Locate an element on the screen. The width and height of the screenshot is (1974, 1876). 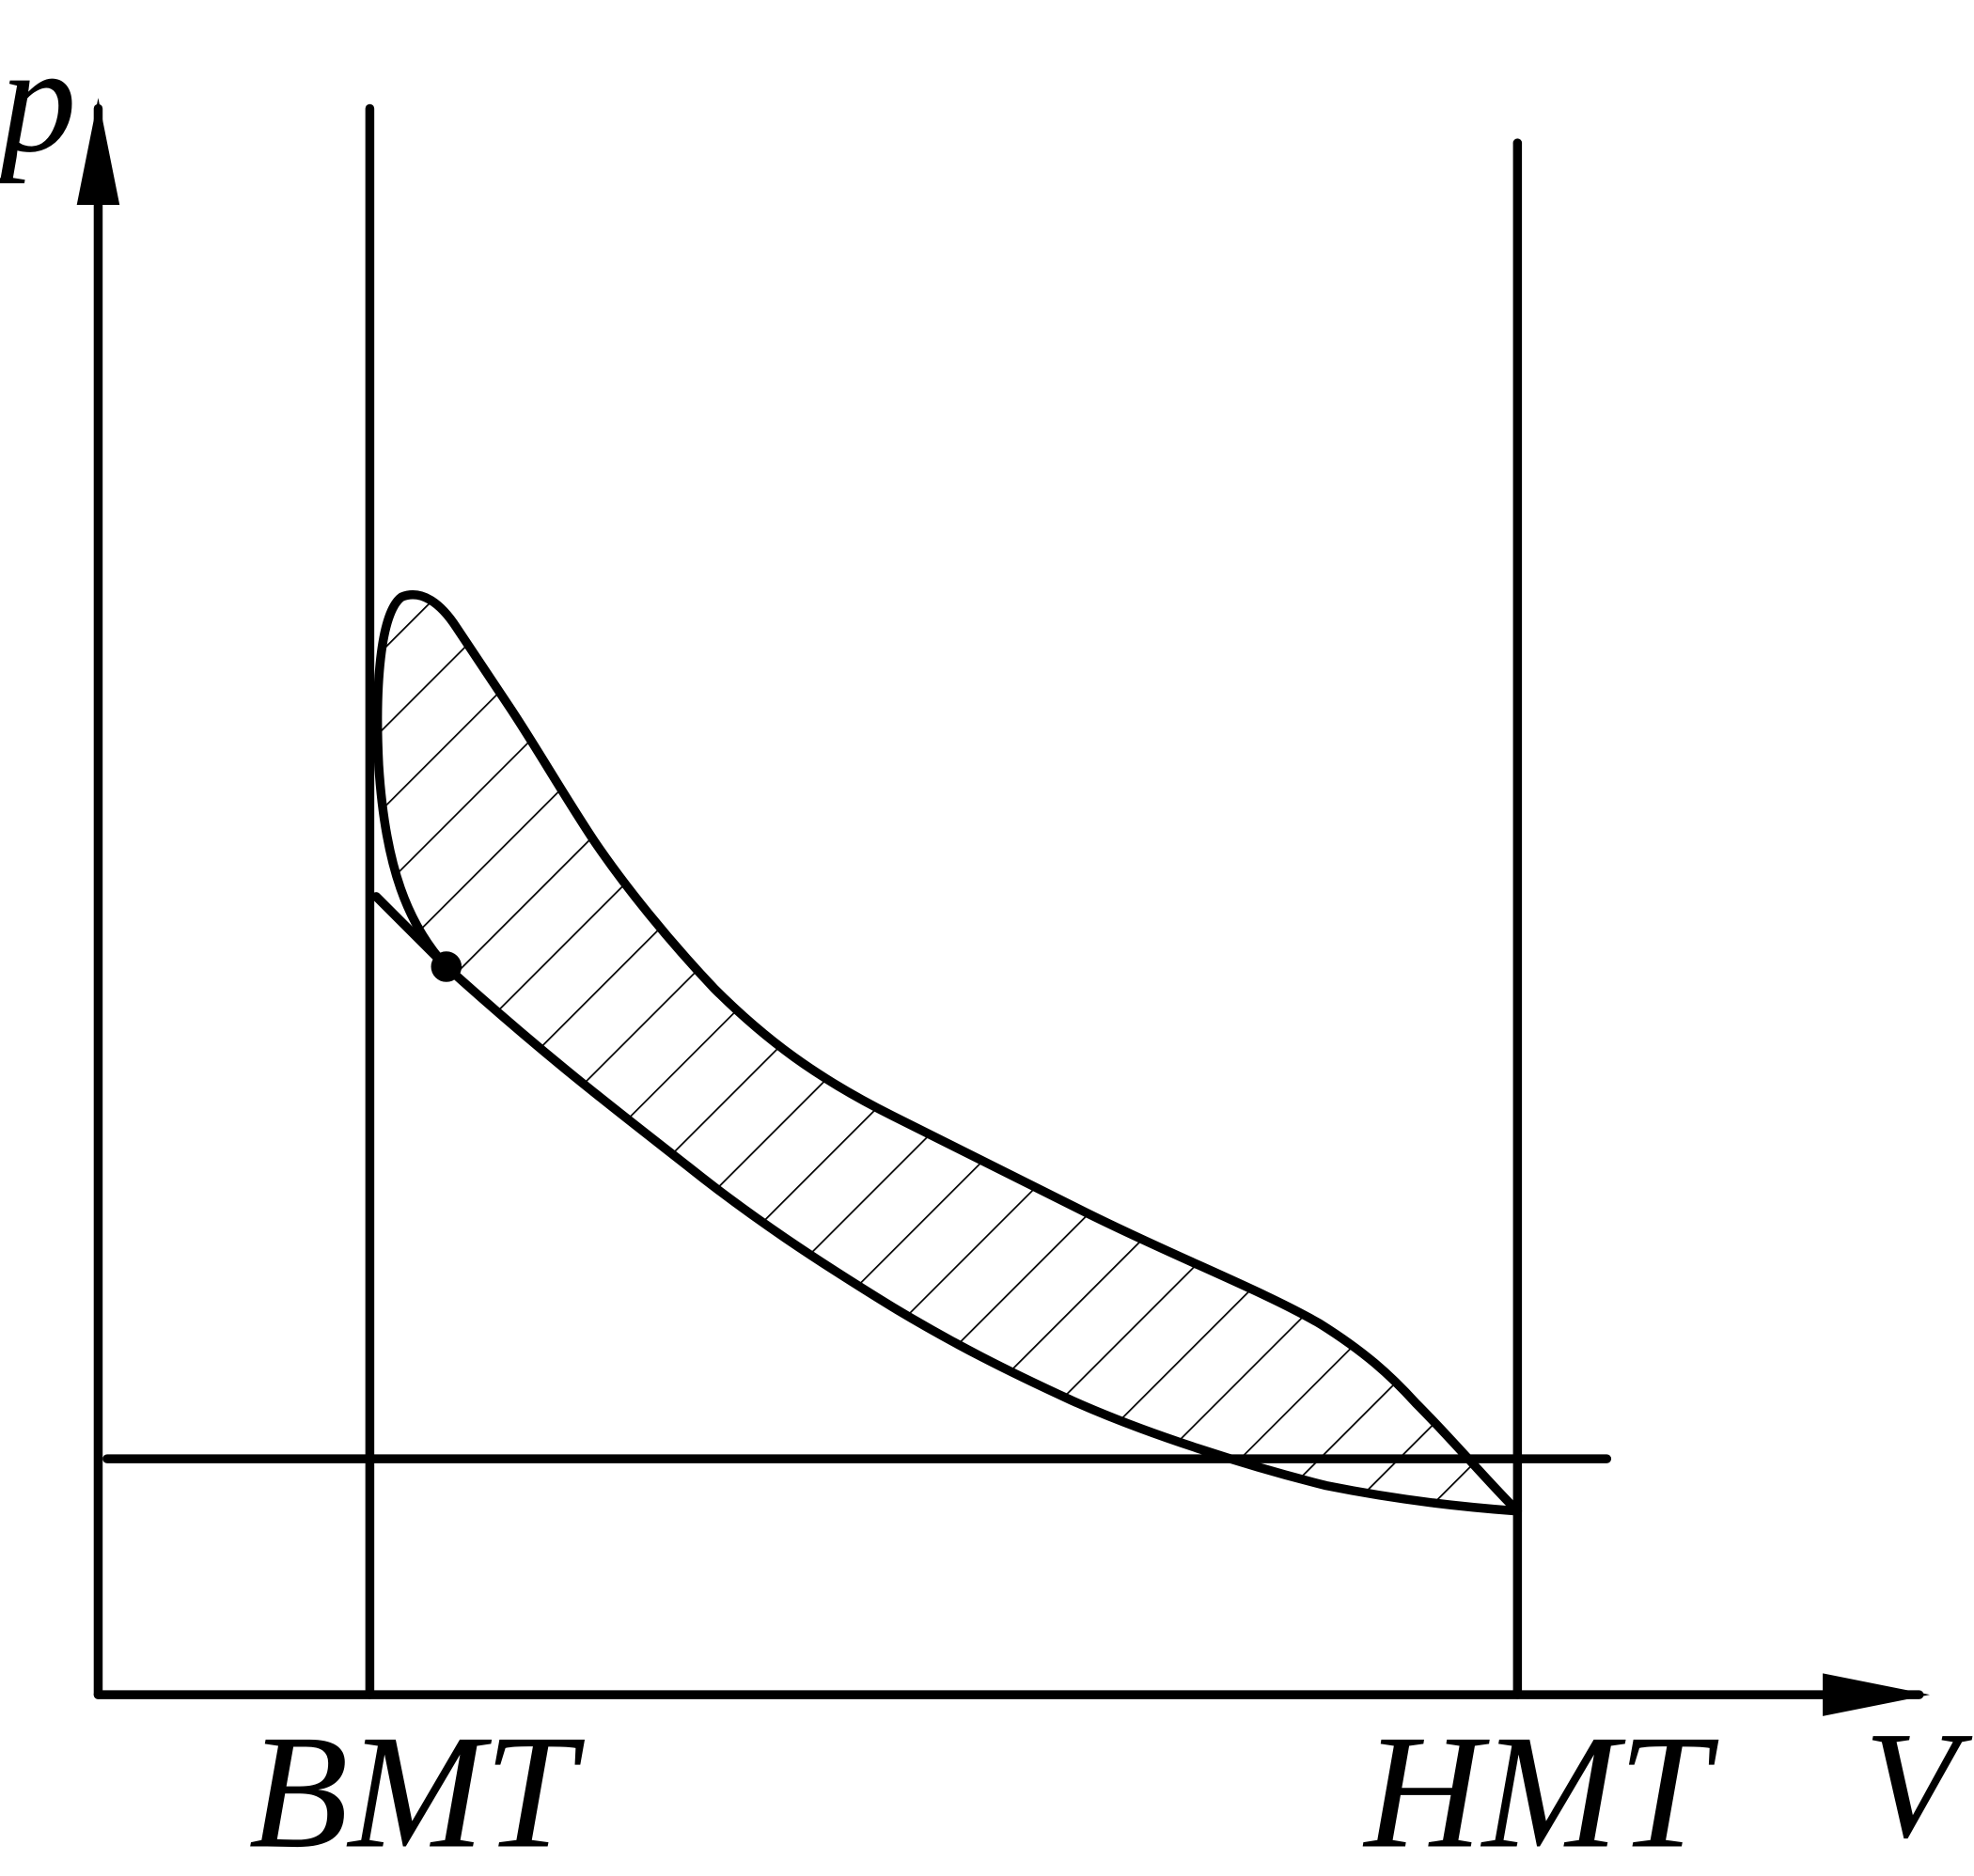
bmt-label: BMT is located at coordinates (417, 1789).